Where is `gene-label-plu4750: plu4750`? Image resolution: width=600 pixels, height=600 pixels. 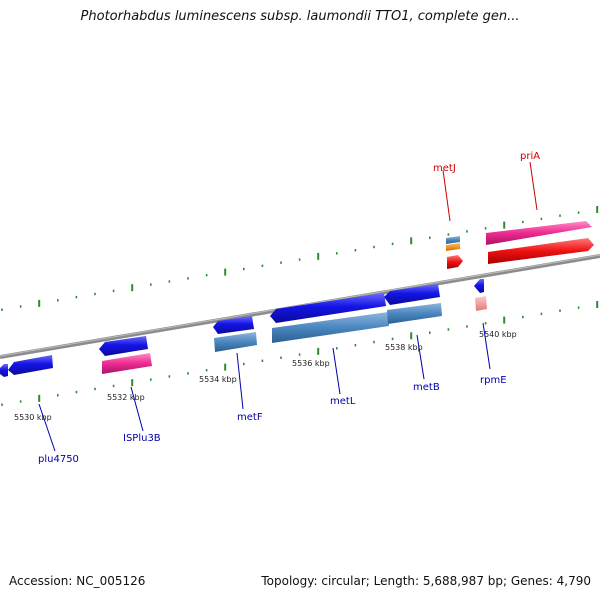 gene-label-plu4750: plu4750 is located at coordinates (58, 459).